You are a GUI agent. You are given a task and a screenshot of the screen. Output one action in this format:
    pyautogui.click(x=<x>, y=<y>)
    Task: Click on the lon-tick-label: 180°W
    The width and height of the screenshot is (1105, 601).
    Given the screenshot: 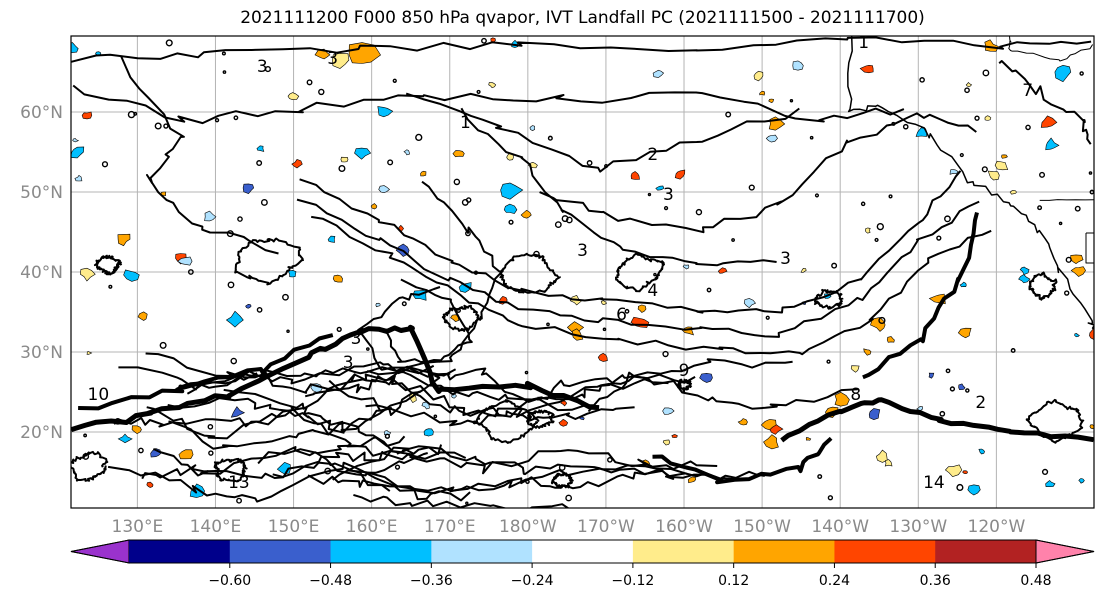 What is the action you would take?
    pyautogui.click(x=528, y=527)
    